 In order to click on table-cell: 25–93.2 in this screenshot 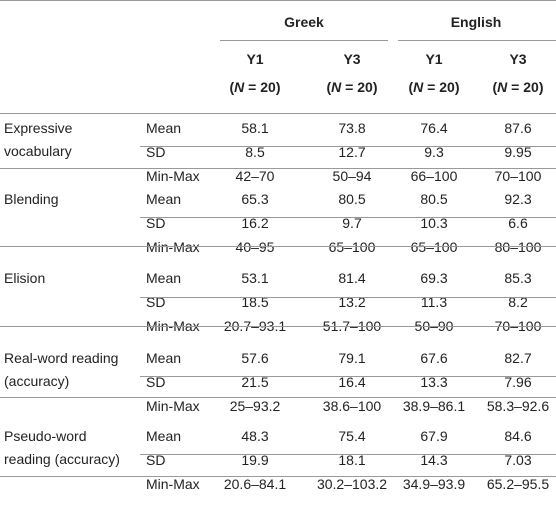, I will do `click(255, 406)`.